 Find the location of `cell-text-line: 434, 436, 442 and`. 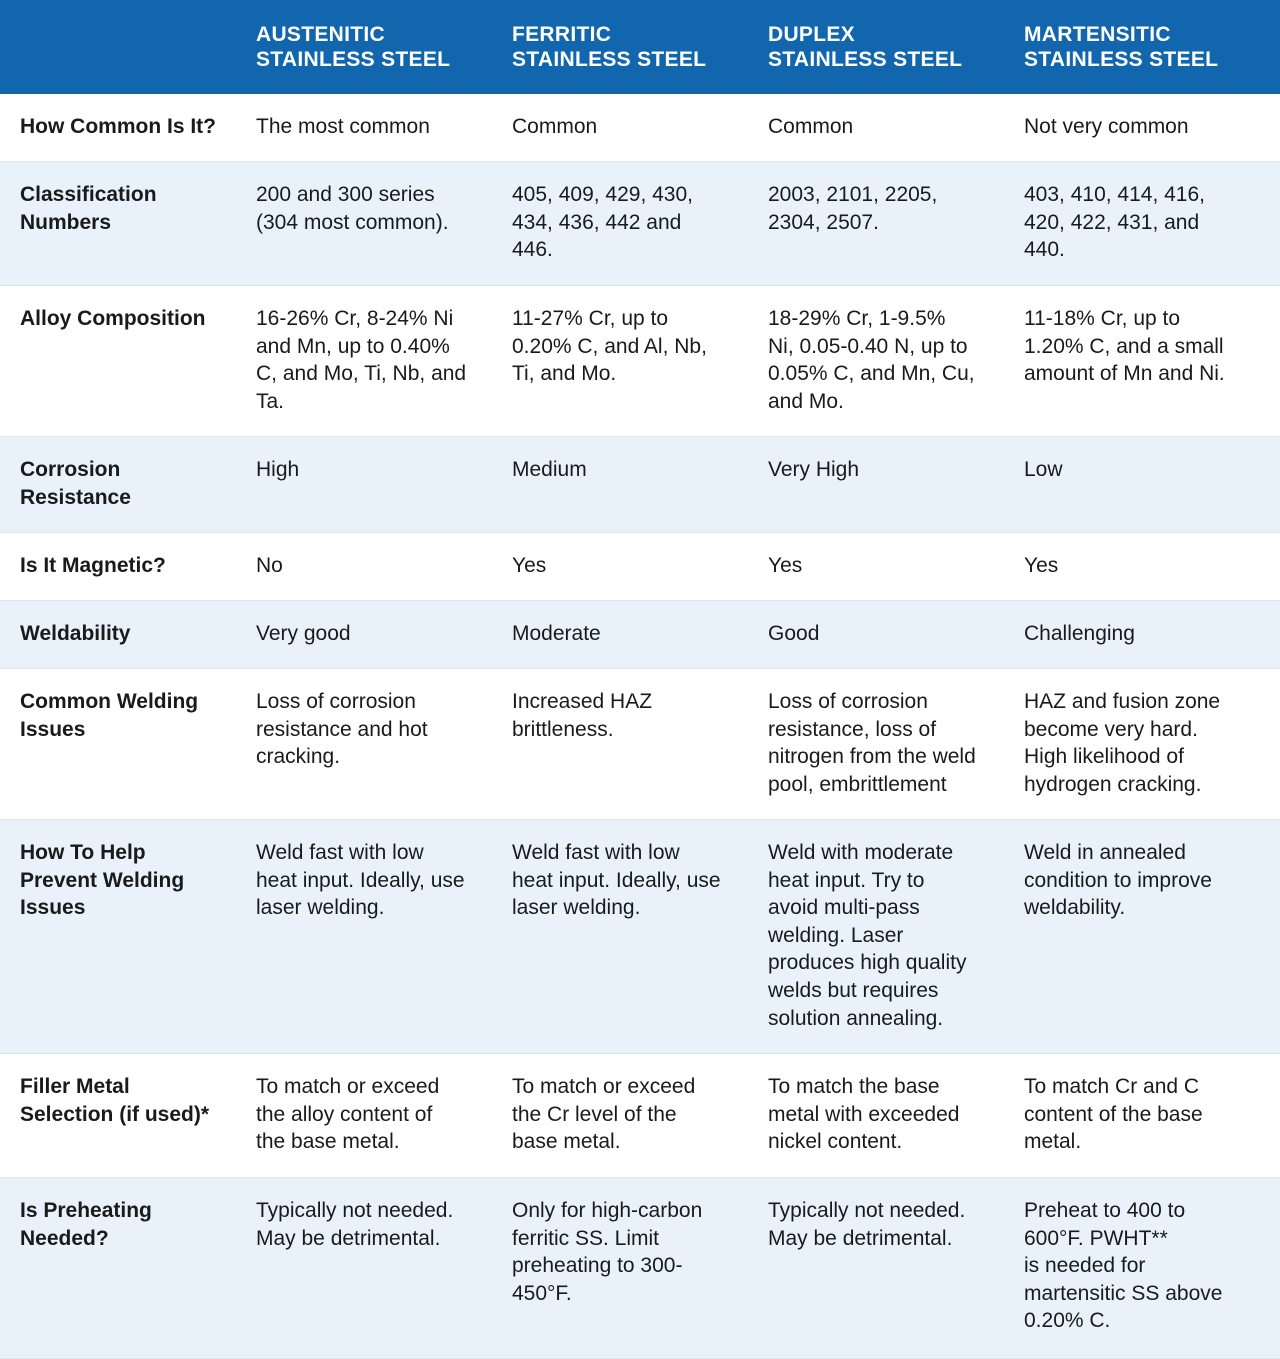

cell-text-line: 434, 436, 442 and is located at coordinates (597, 222).